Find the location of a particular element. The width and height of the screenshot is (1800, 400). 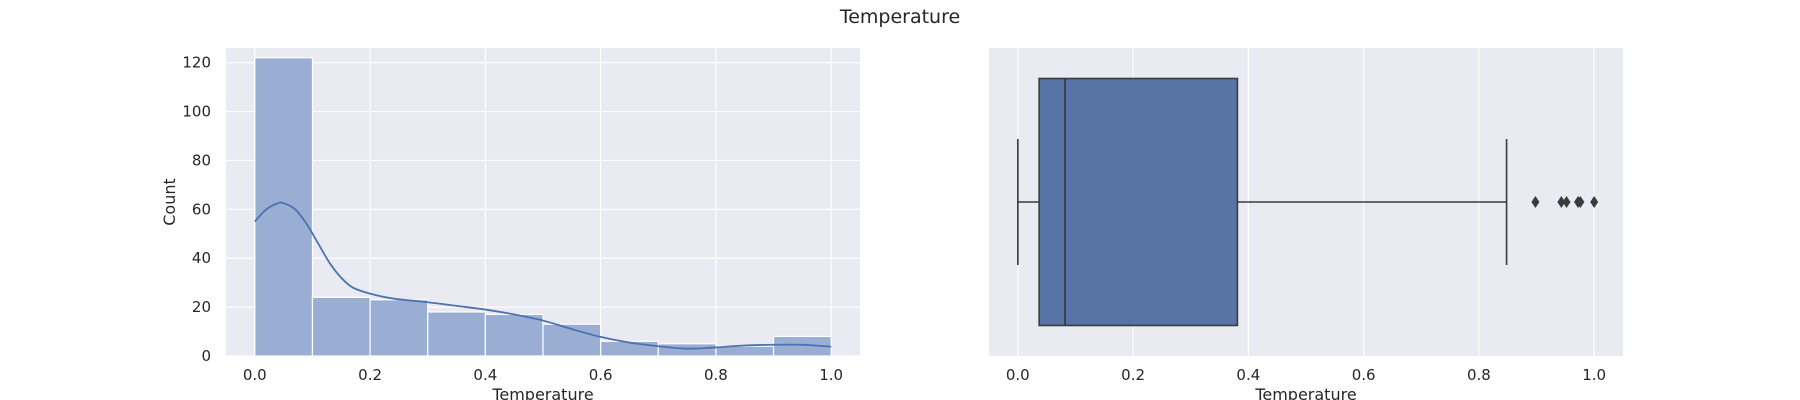

histogram-y-tick-label: 60 is located at coordinates (201, 209).